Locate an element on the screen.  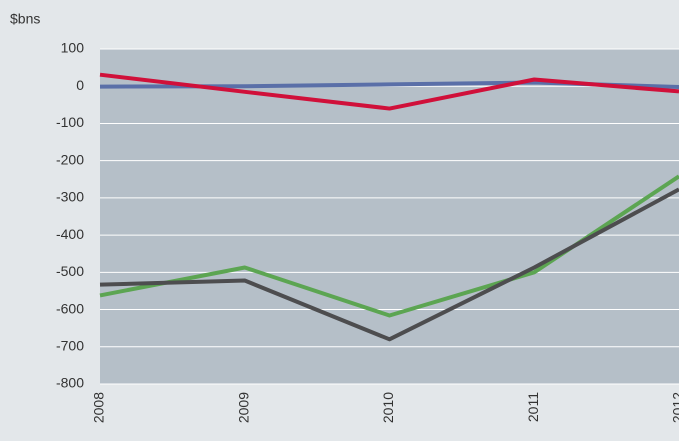
y-tick-label: -200 is located at coordinates (70, 159).